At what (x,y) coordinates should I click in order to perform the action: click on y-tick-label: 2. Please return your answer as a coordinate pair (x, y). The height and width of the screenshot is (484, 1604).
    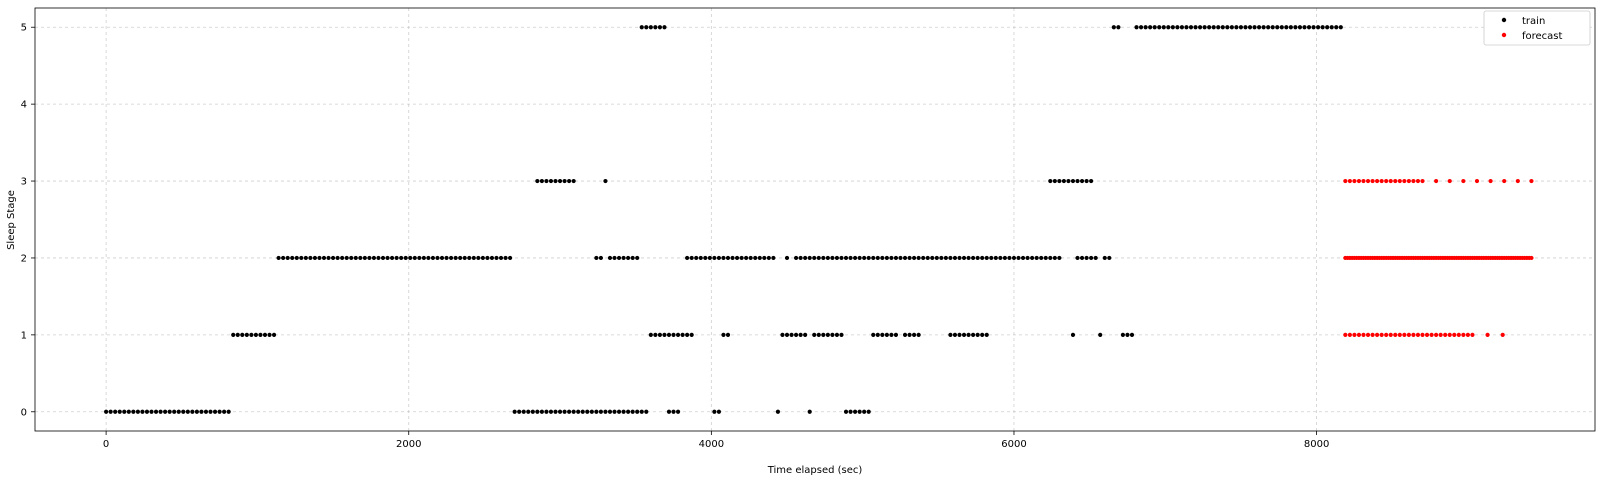
    Looking at the image, I should click on (24, 258).